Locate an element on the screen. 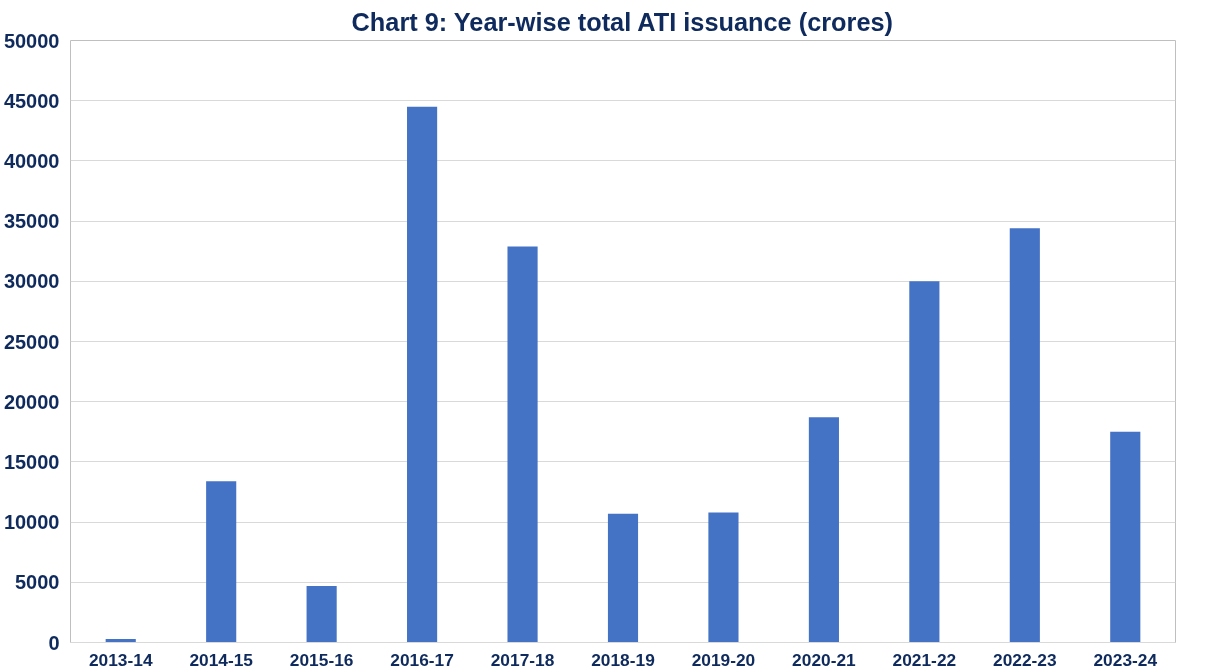 This screenshot has width=1205, height=672. x-tick-label: 2019-20 is located at coordinates (723, 659).